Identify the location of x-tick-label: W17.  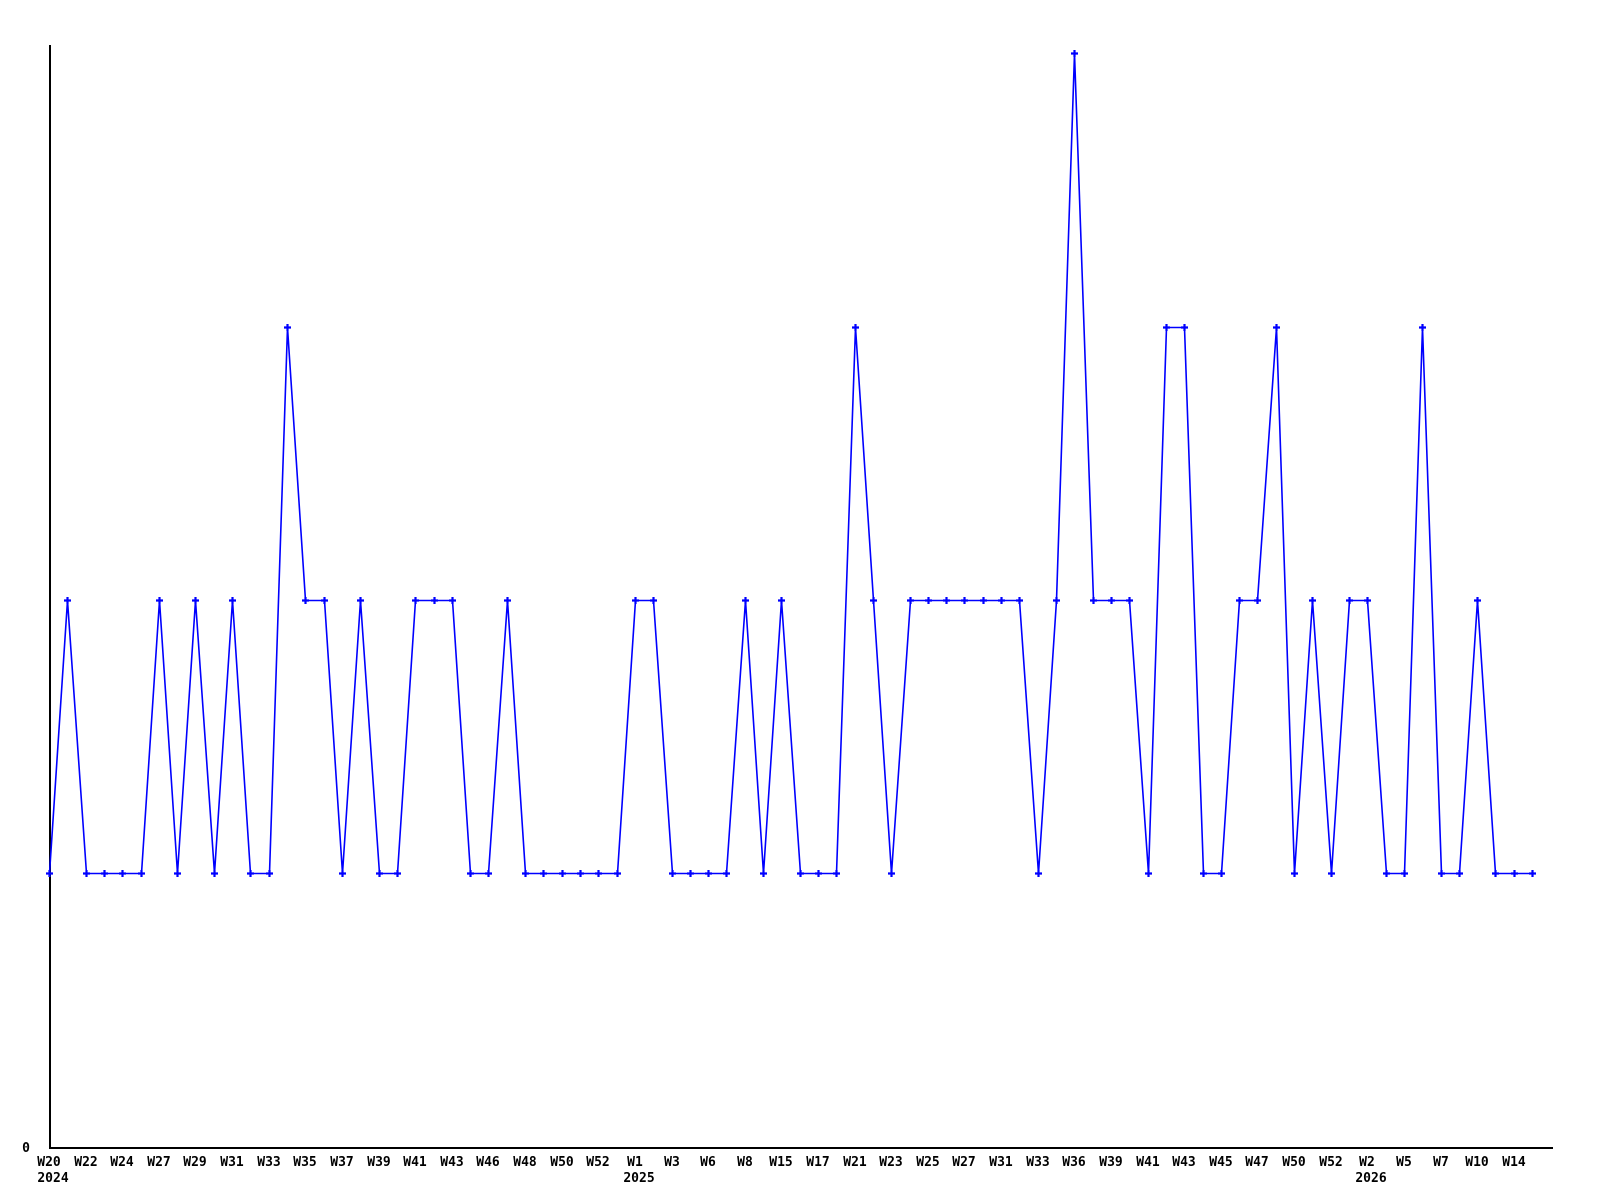
(817, 1162).